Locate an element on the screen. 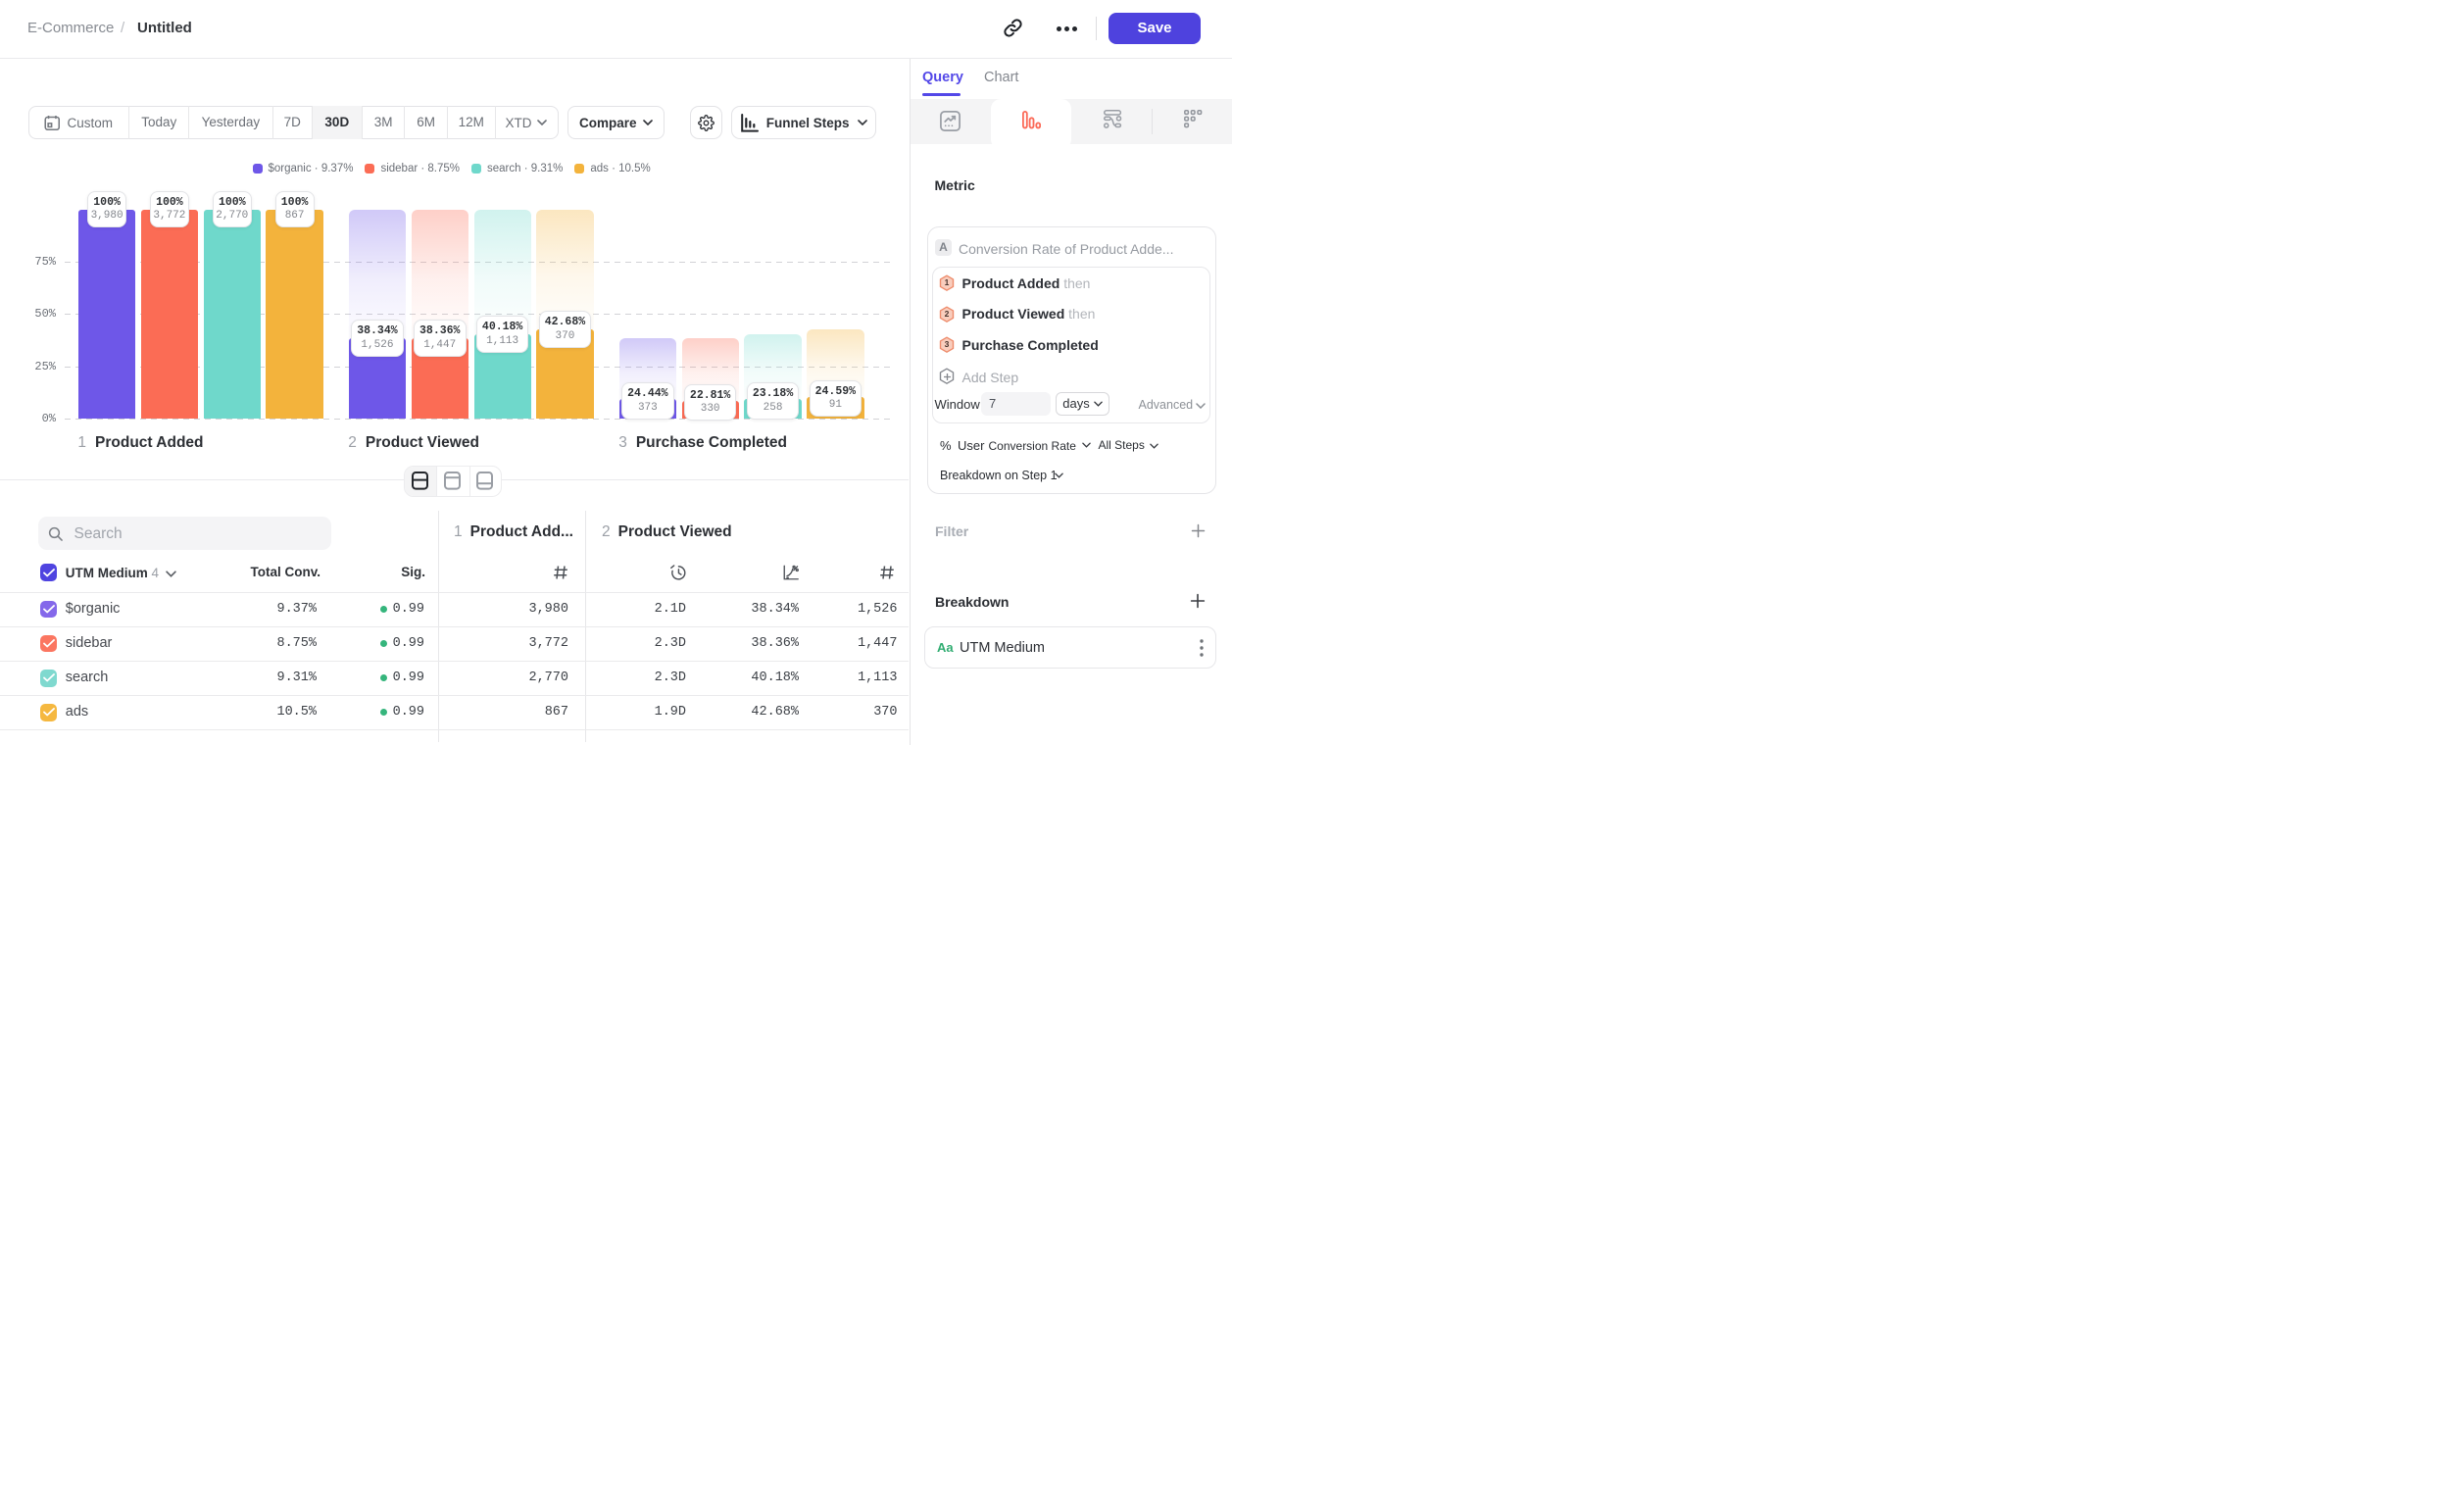 This screenshot has height=1490, width=2464. svg-text: 2 is located at coordinates (948, 314).